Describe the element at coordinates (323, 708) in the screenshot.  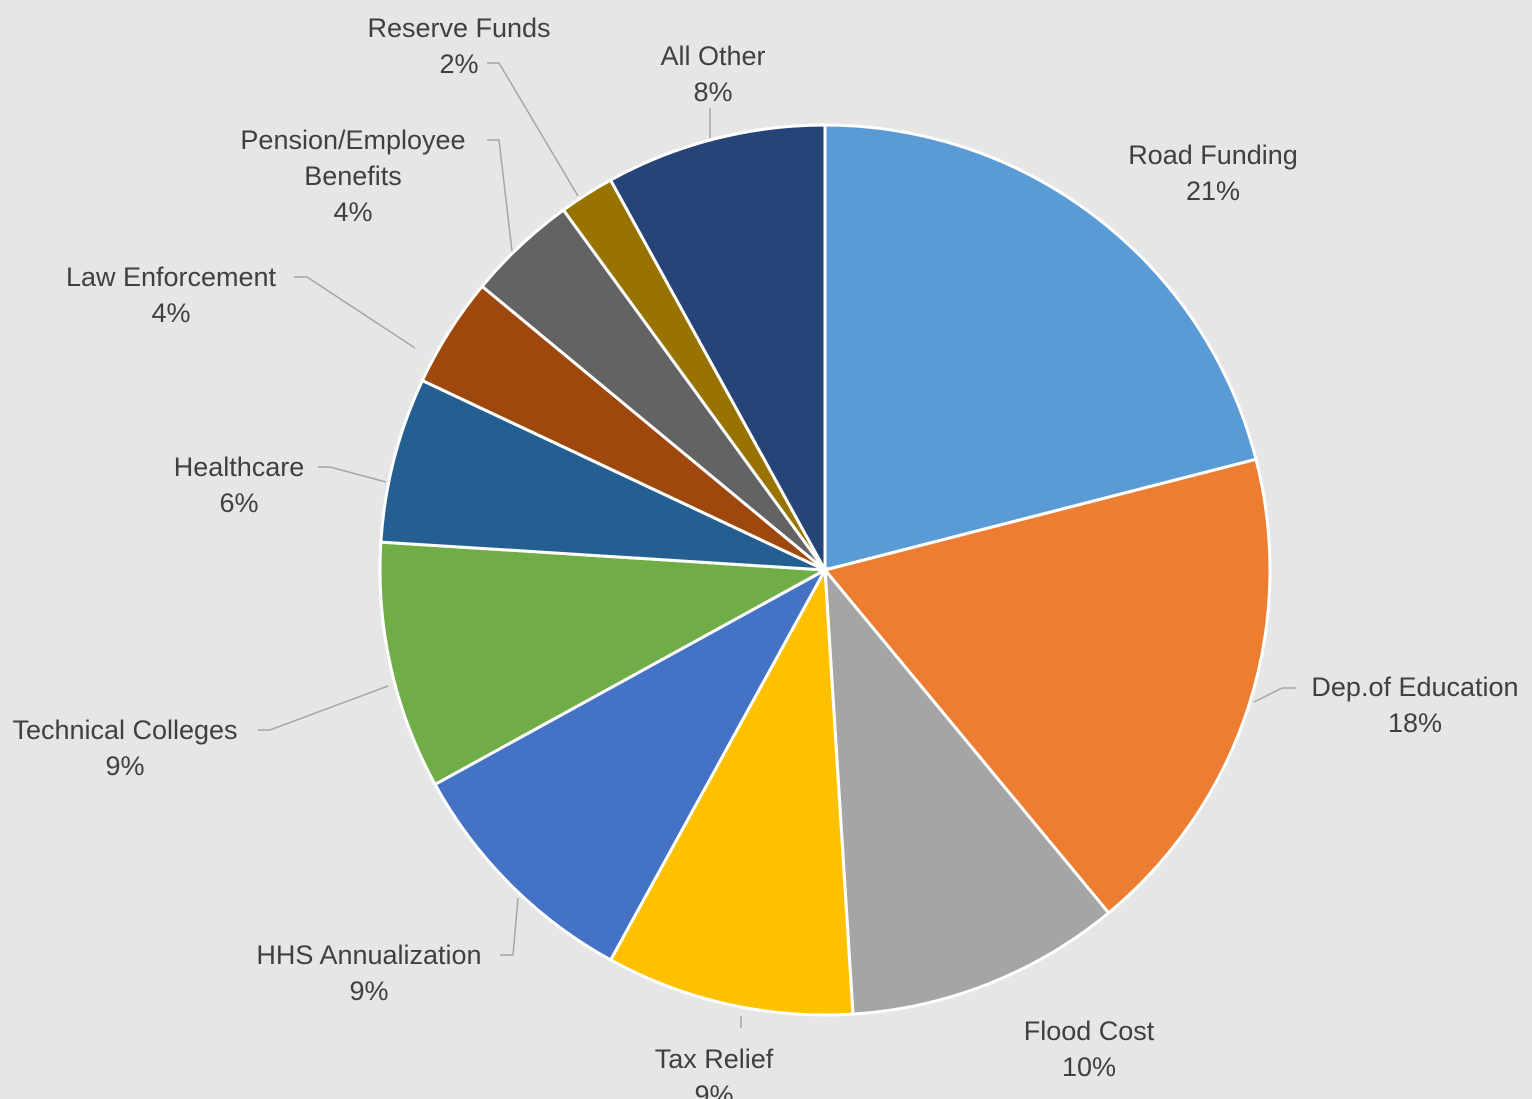
I see `leader-line-technical-colleges` at that location.